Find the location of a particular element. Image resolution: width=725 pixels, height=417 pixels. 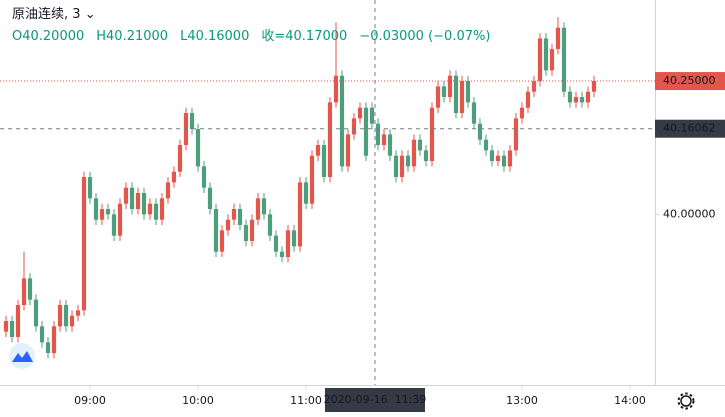

logo-mark is located at coordinates (22, 356).